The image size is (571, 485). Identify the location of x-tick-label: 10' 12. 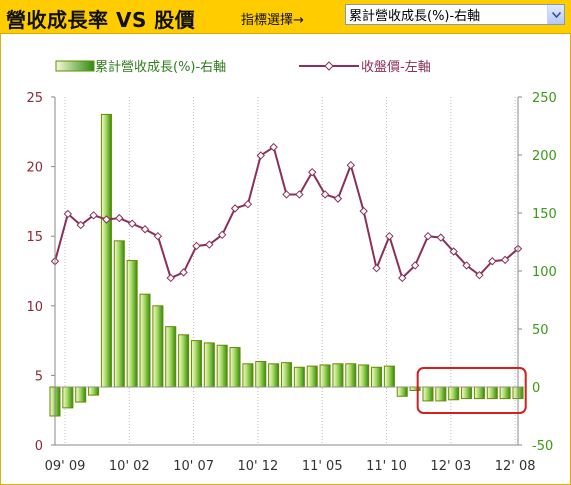
(258, 466).